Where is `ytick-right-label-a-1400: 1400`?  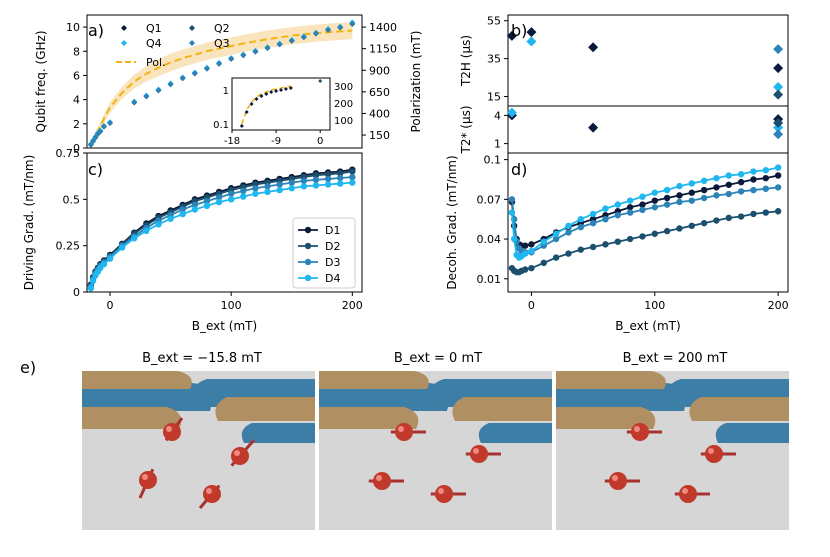
ytick-right-label-a-1400: 1400 is located at coordinates (383, 27).